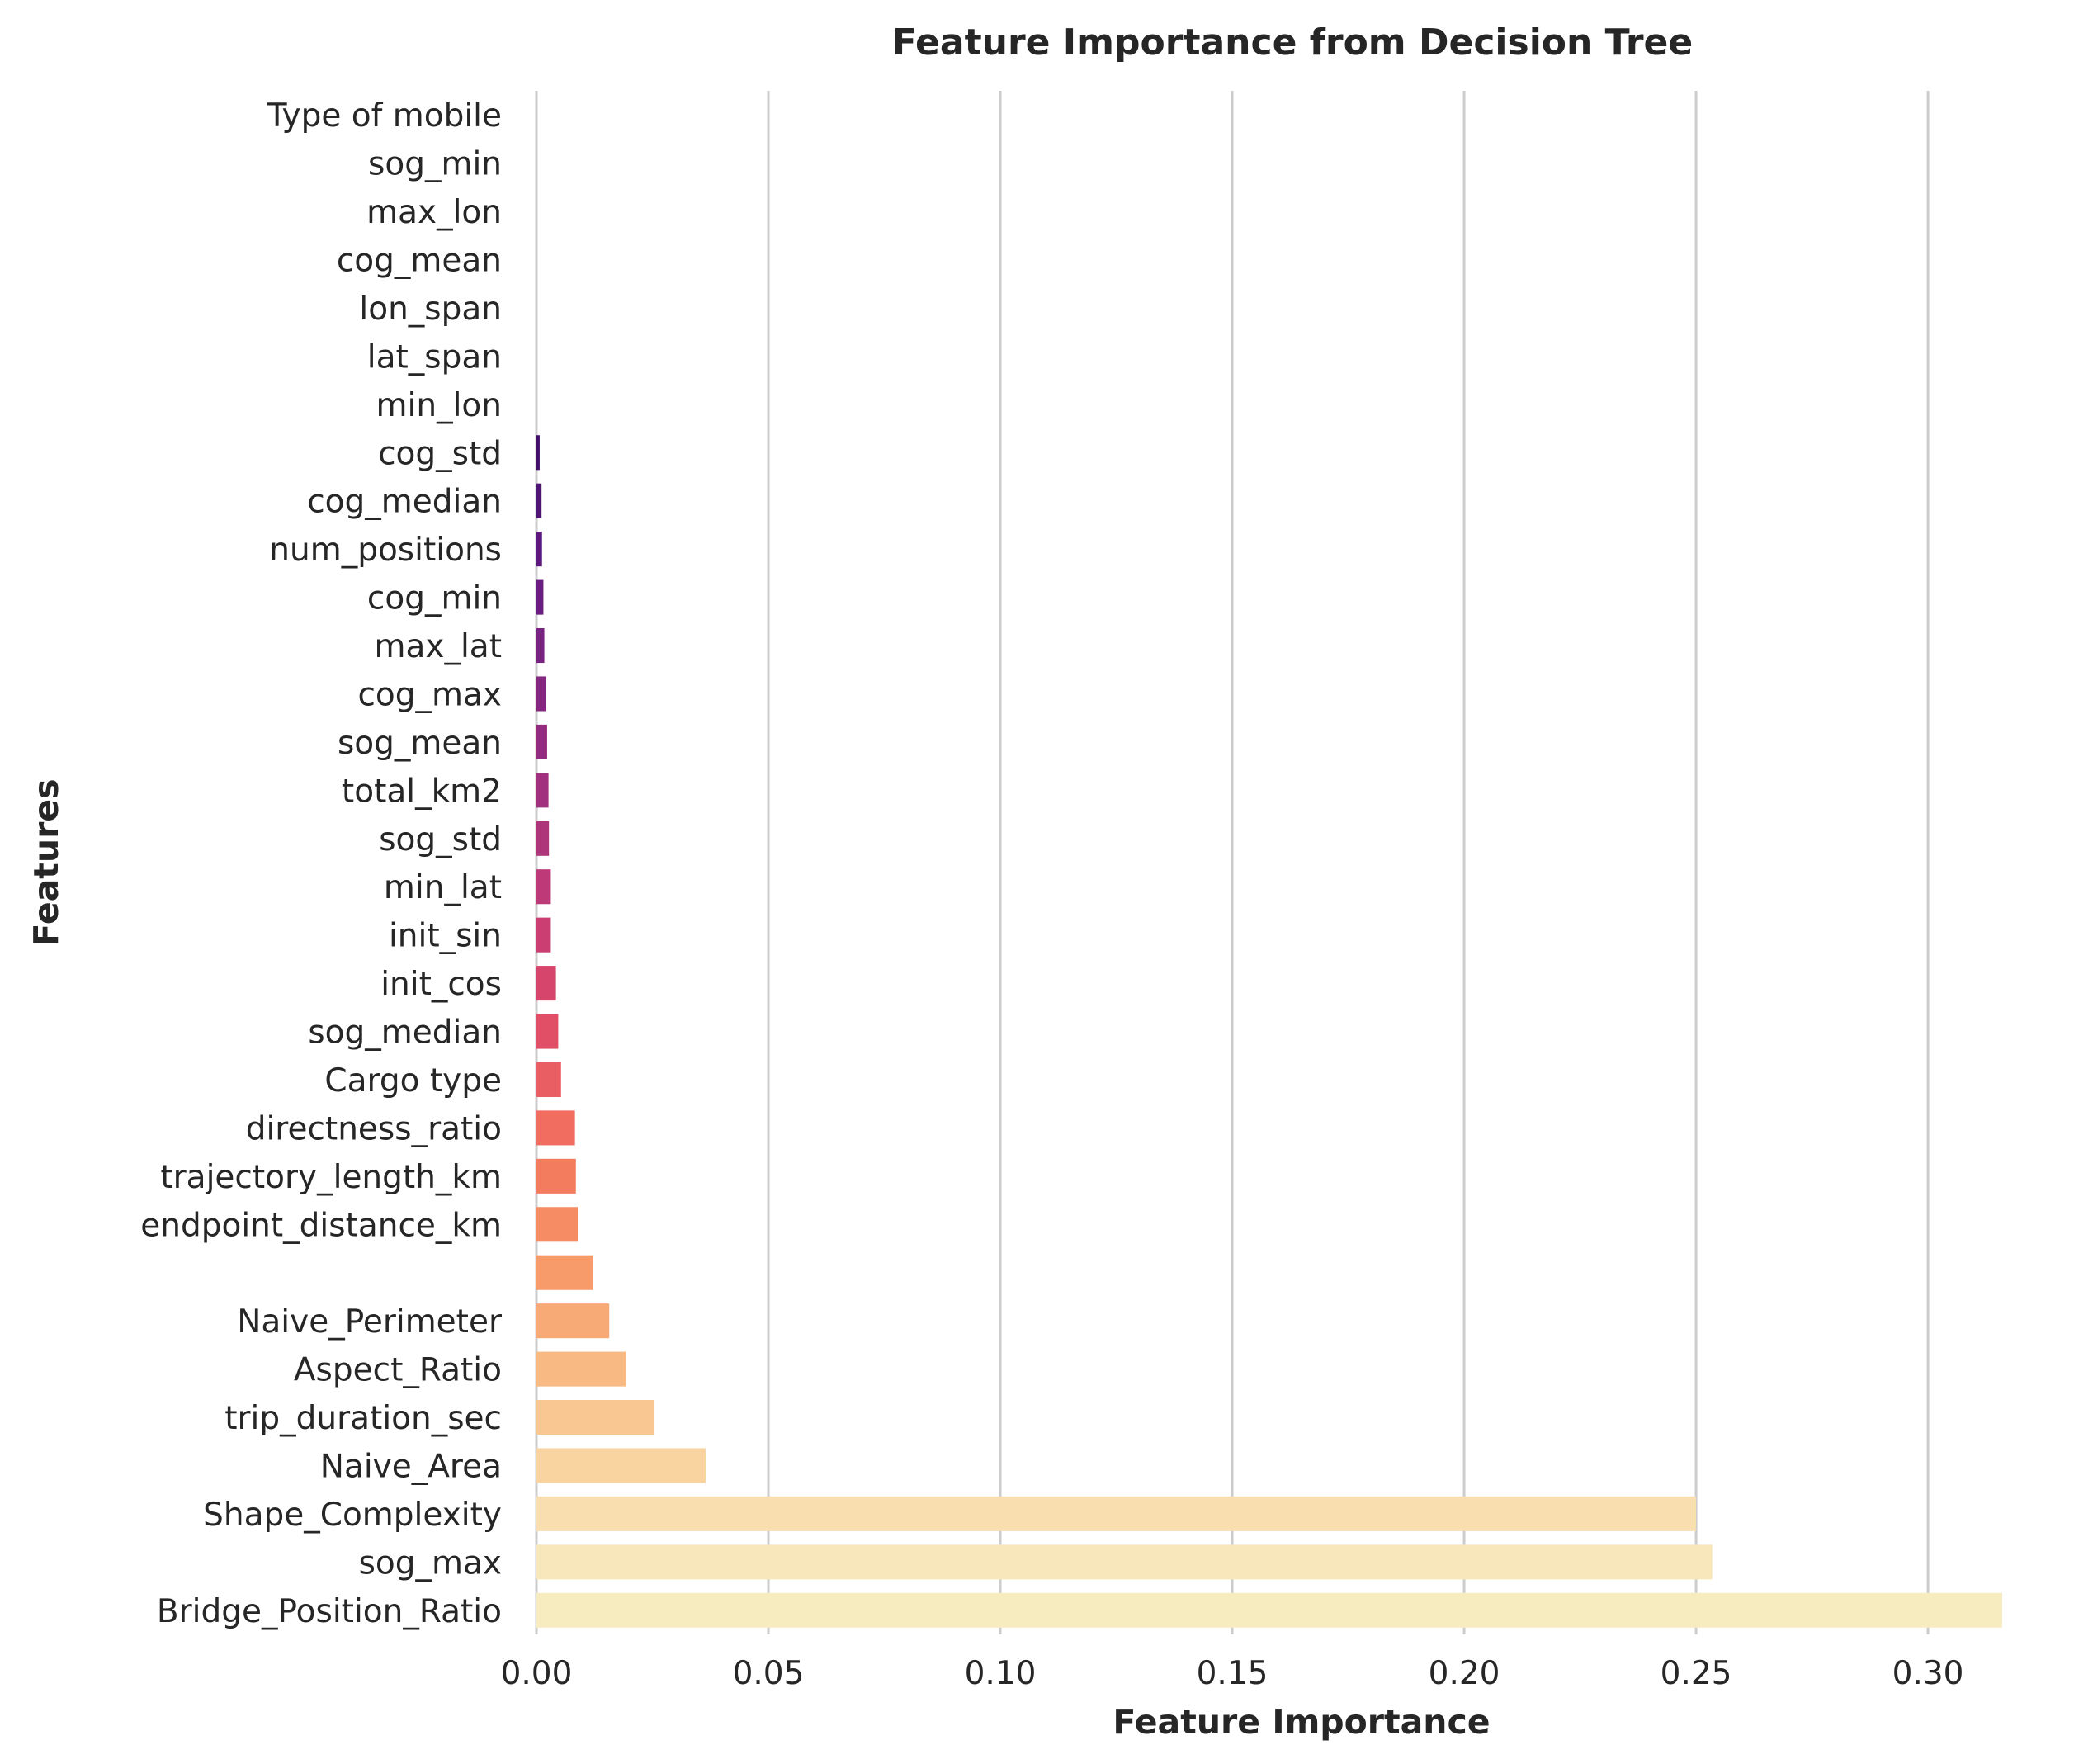 The height and width of the screenshot is (1764, 2093). What do you see at coordinates (321, 1226) in the screenshot?
I see `y-tick-label: endpoint_distance_km` at bounding box center [321, 1226].